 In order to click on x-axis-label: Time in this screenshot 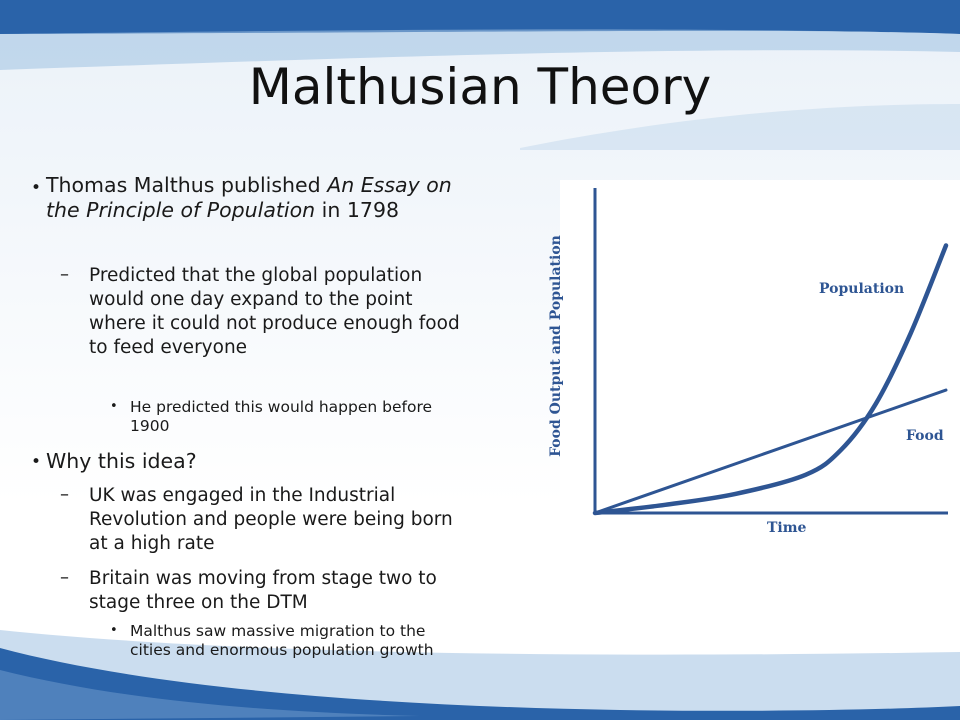, I will do `click(787, 528)`.